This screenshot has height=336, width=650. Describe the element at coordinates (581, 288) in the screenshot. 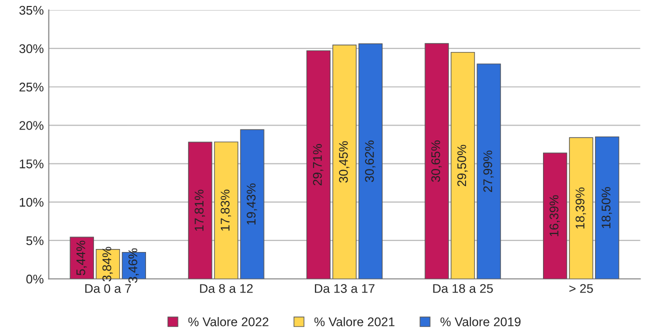

I see `x-tick-label: > 25` at that location.